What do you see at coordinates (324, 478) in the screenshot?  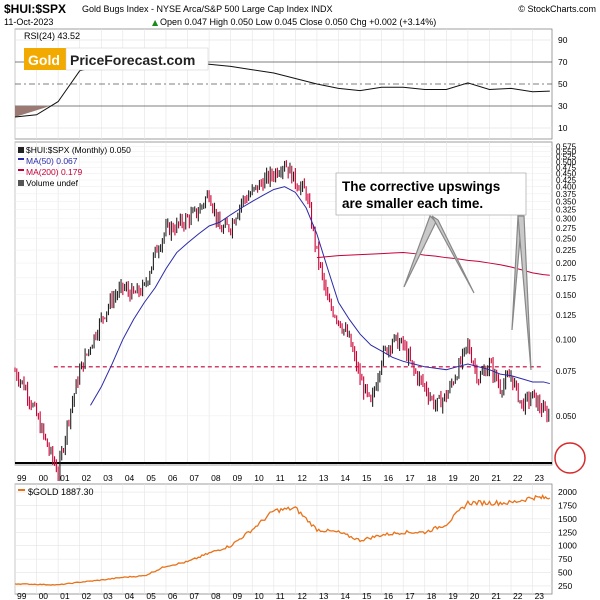 I see `year-label-13: 13` at bounding box center [324, 478].